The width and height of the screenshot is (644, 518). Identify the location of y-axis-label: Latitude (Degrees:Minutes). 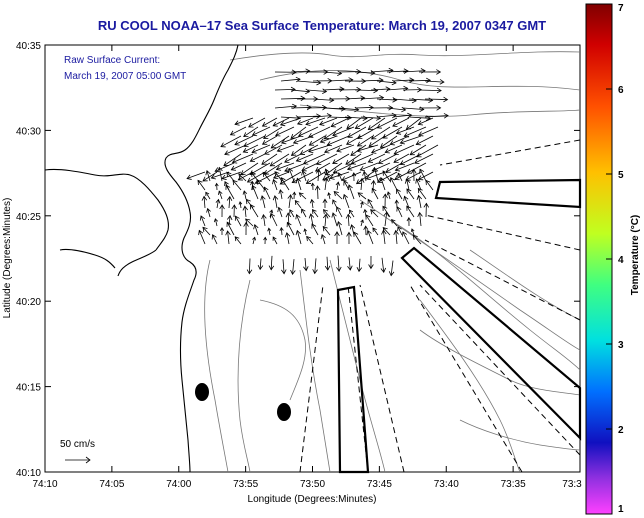
(7, 258).